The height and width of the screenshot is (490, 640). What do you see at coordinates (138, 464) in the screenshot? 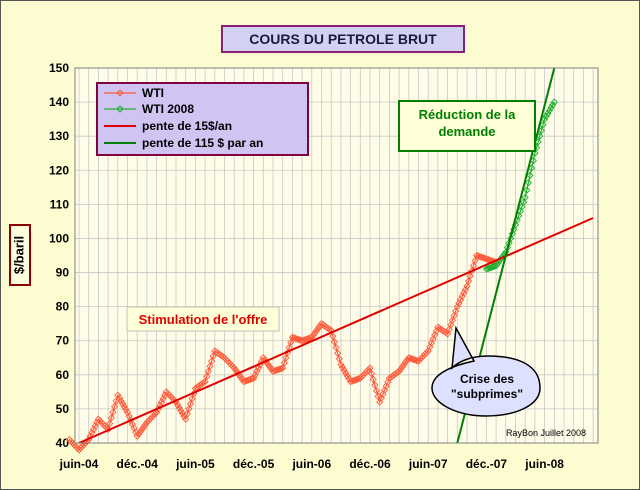
I see `x-tick-label: déc.-04` at bounding box center [138, 464].